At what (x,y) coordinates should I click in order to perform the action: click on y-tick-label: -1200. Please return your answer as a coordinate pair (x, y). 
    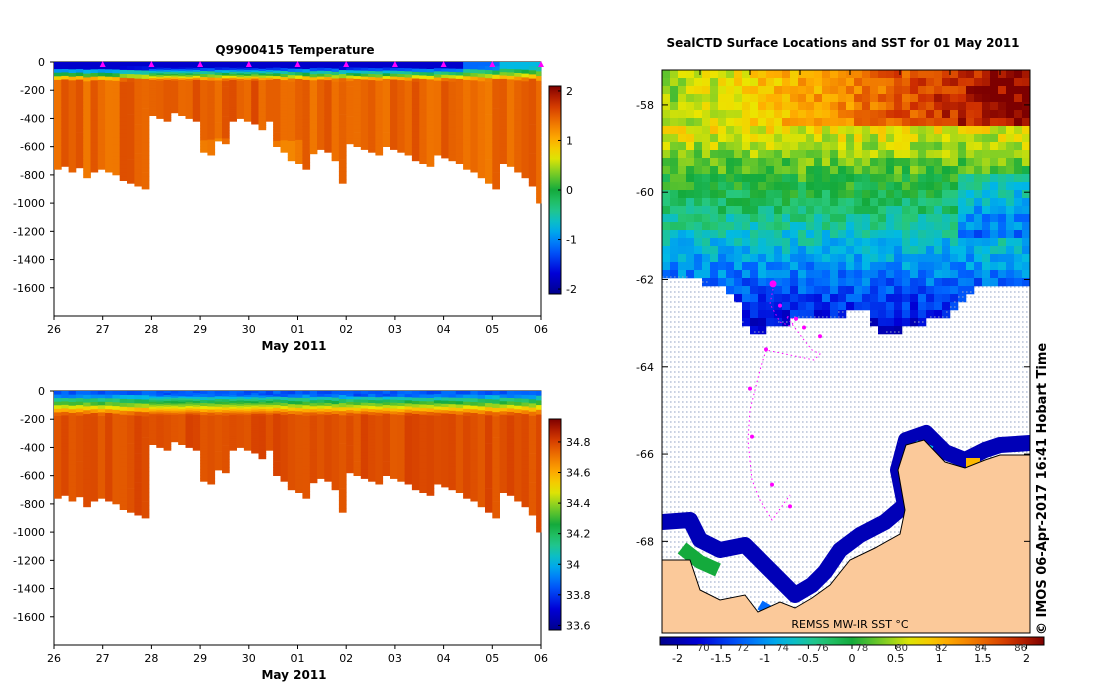
    Looking at the image, I should click on (29, 560).